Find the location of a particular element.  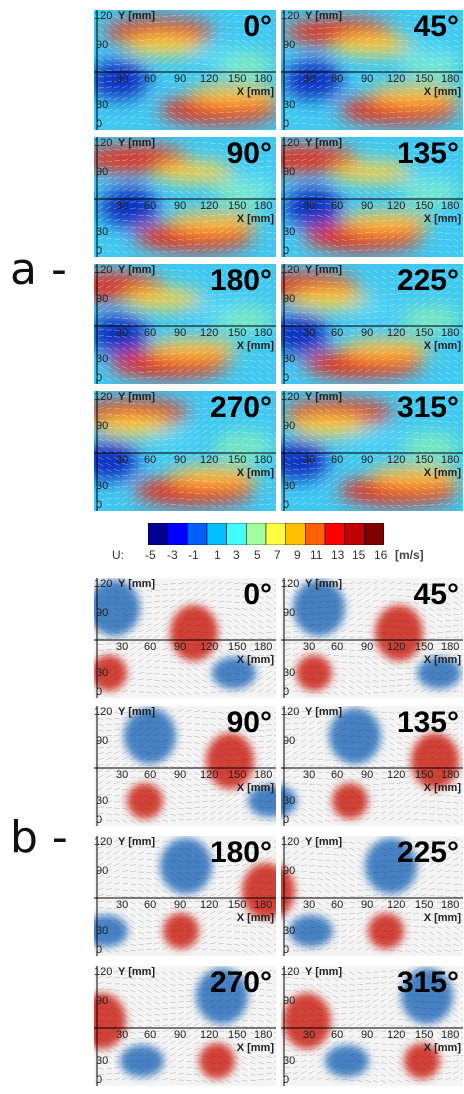

colorbar-tick: 15 is located at coordinates (359, 555).